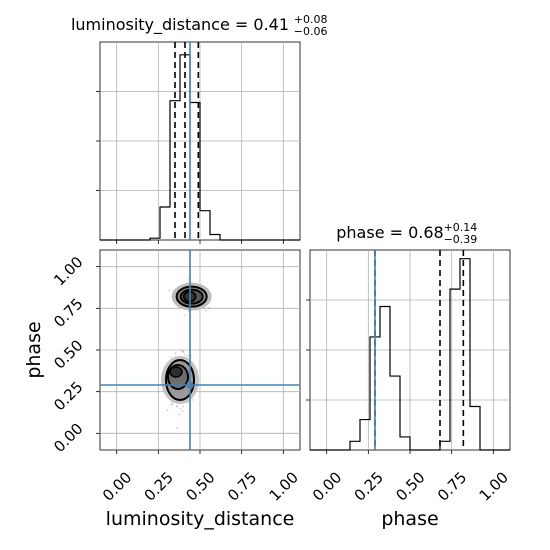 The image size is (550, 550). I want to click on panel-title: phase = 0.68, so click(389, 232).